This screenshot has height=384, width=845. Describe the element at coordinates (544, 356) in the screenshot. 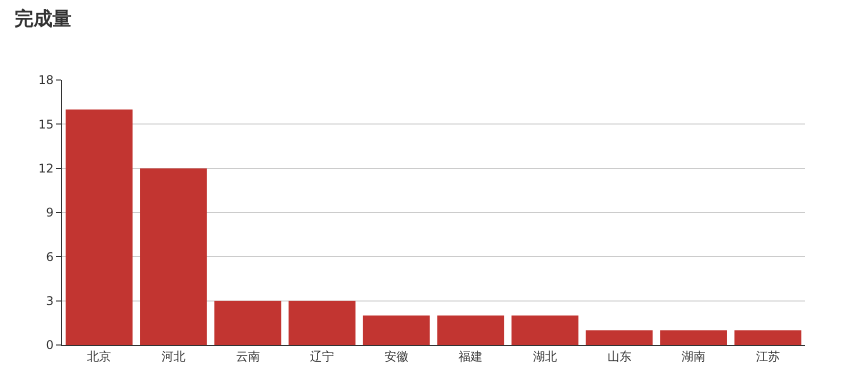

I see `x-tick-label: 湖北` at that location.